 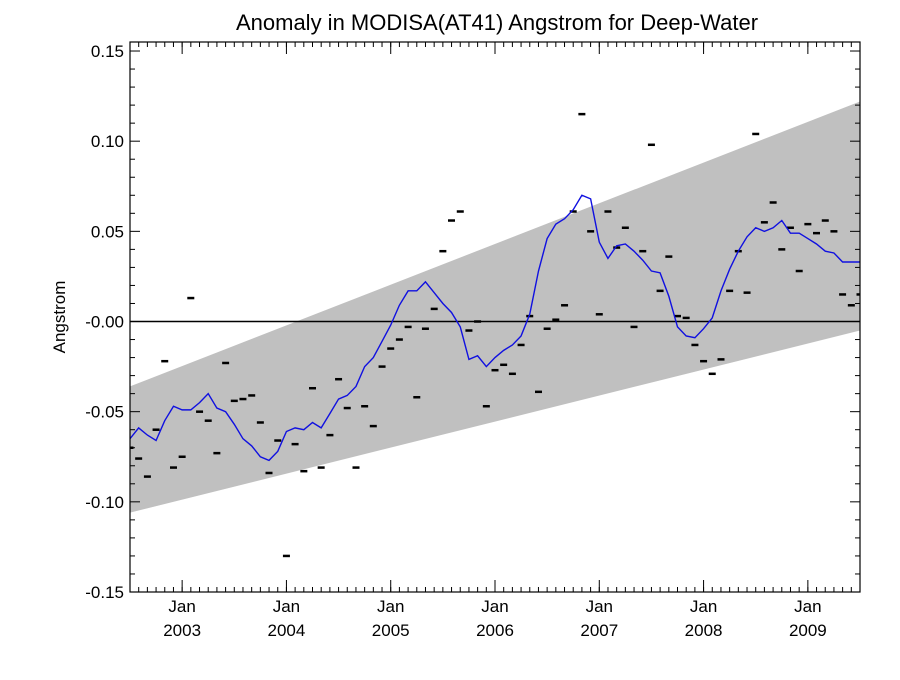 I want to click on x-tick-year-label: 2004, so click(x=287, y=630).